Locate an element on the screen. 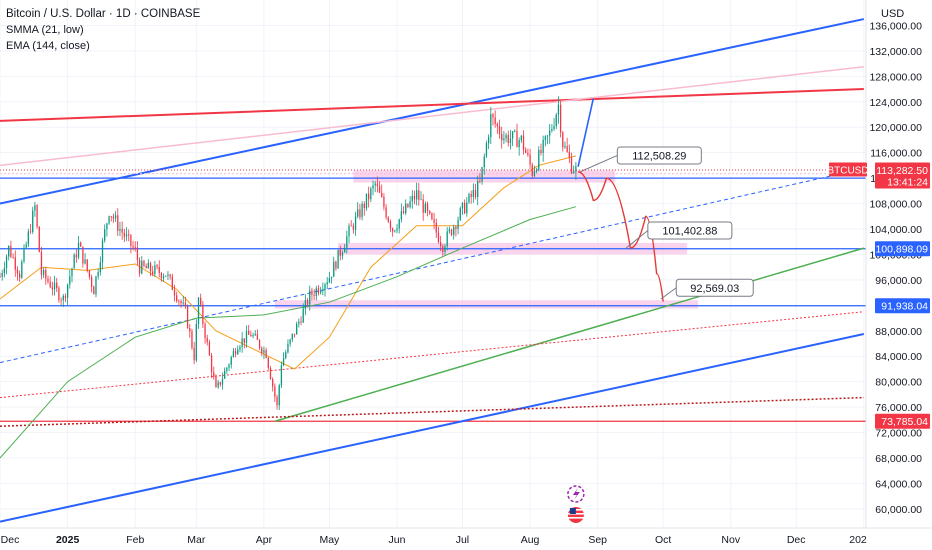  level-price-badge is located at coordinates (902, 421).